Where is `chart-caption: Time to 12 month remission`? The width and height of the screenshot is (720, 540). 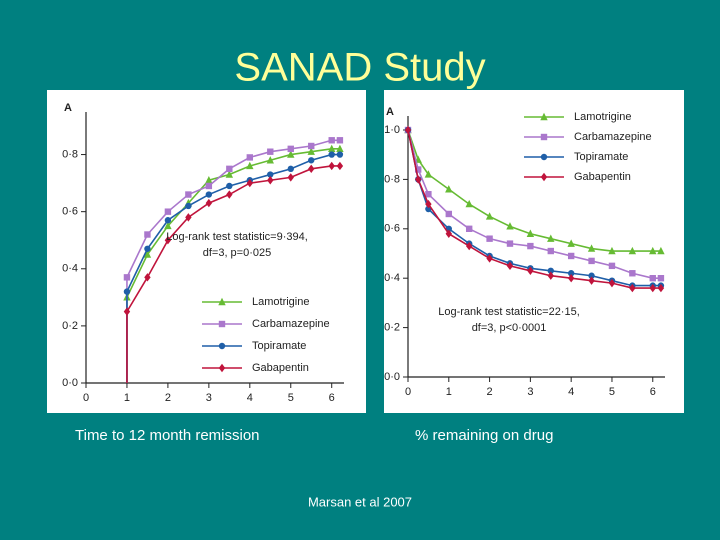
chart-caption: Time to 12 month remission is located at coordinates (167, 435).